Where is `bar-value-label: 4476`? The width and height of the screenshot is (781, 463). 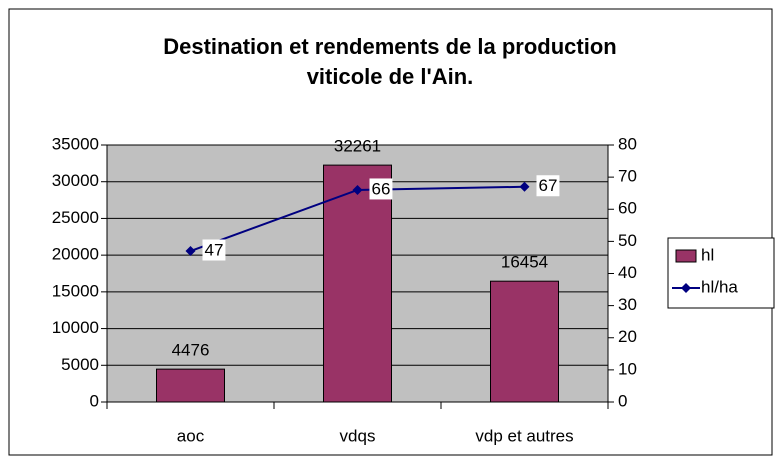 bar-value-label: 4476 is located at coordinates (191, 350).